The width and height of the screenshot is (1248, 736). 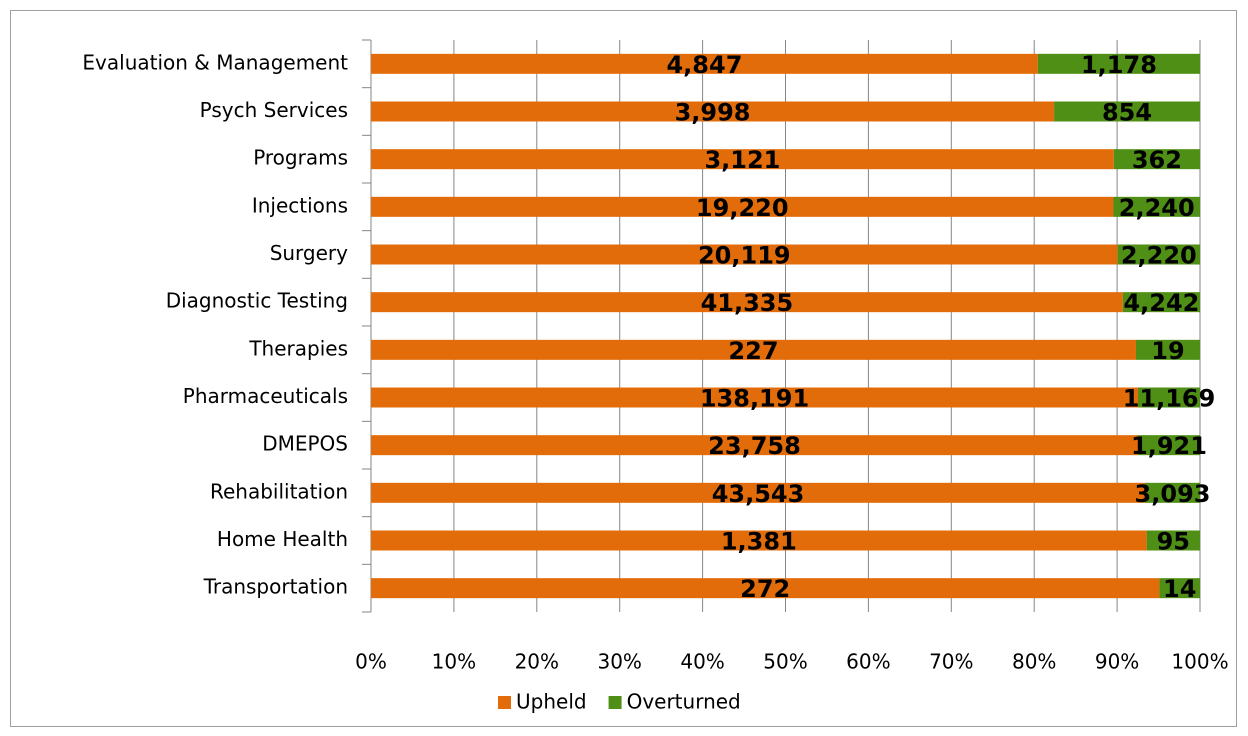 I want to click on y-tick-label: Psych Services, so click(x=274, y=110).